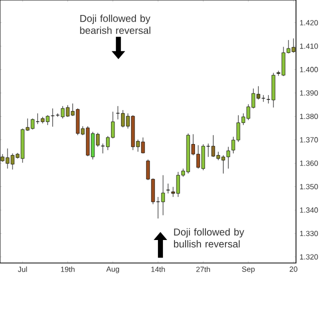 This screenshot has height=320, width=328. Describe the element at coordinates (115, 24) in the screenshot. I see `annotation: Doji followed by bearish reversal` at that location.